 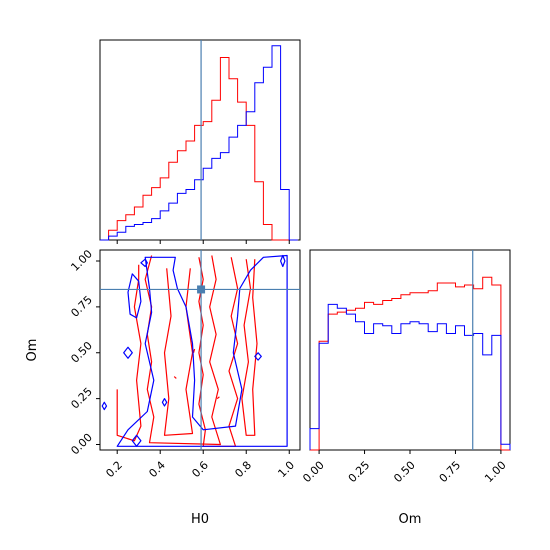 I want to click on hist-Om-xtick-label-4: 1.00, so click(x=495, y=472).